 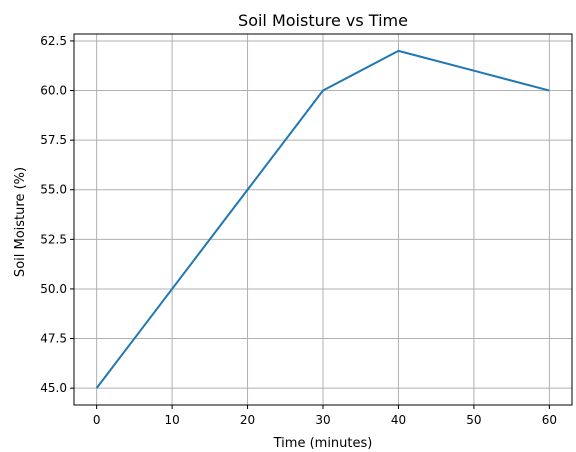 I want to click on y-axis-label: Soil Moisture (%), so click(x=20, y=222).